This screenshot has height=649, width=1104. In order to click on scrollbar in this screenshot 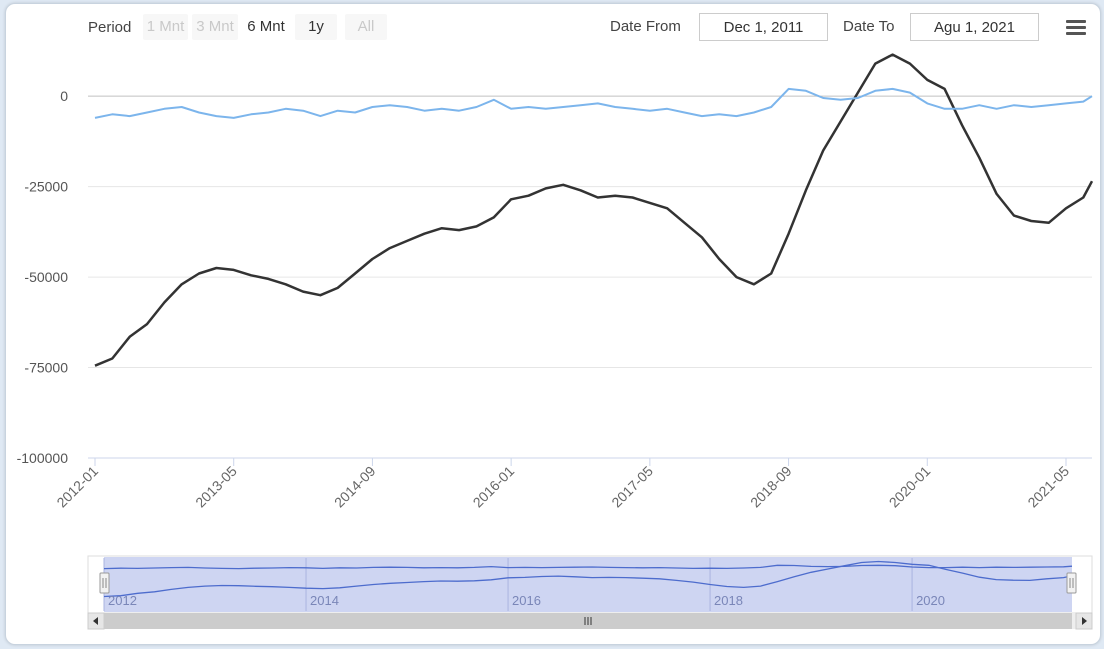, I will do `click(590, 621)`.